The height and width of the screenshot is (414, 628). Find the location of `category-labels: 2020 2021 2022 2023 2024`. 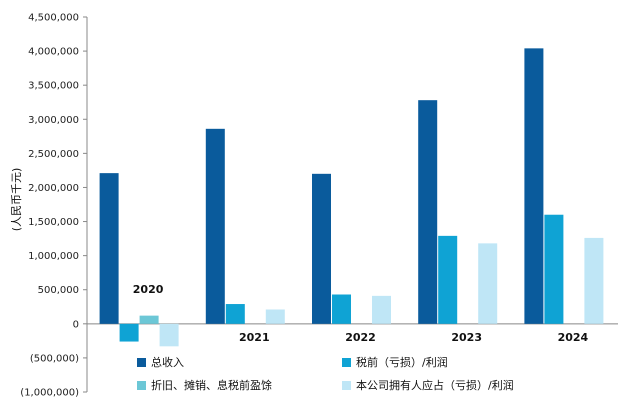

category-labels: 2020 2021 2022 2023 2024 is located at coordinates (361, 313).